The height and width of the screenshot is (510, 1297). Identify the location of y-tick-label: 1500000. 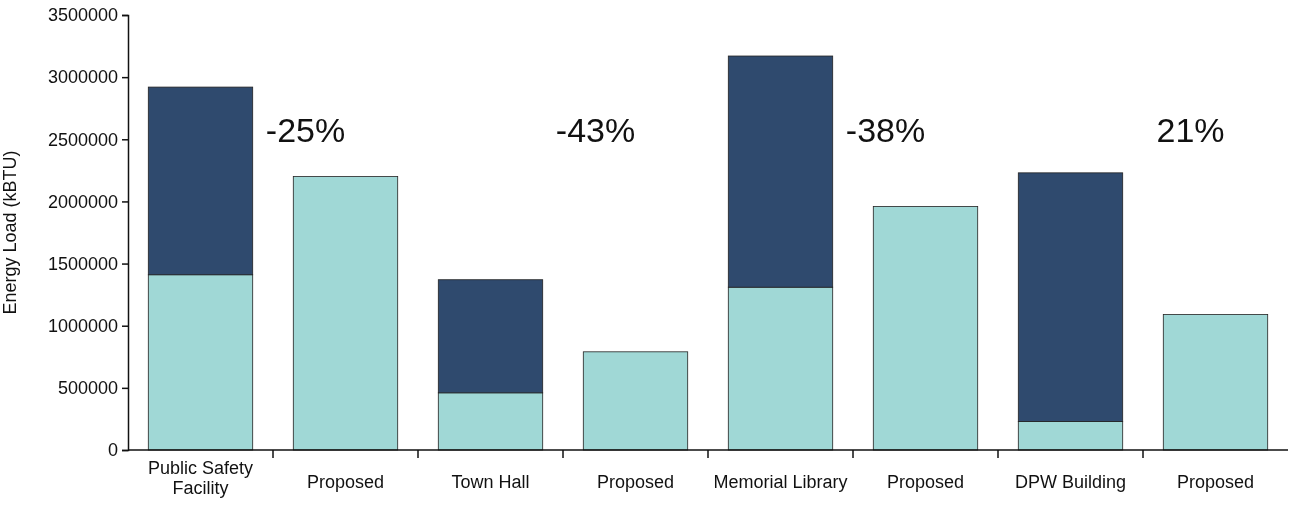
(82, 263).